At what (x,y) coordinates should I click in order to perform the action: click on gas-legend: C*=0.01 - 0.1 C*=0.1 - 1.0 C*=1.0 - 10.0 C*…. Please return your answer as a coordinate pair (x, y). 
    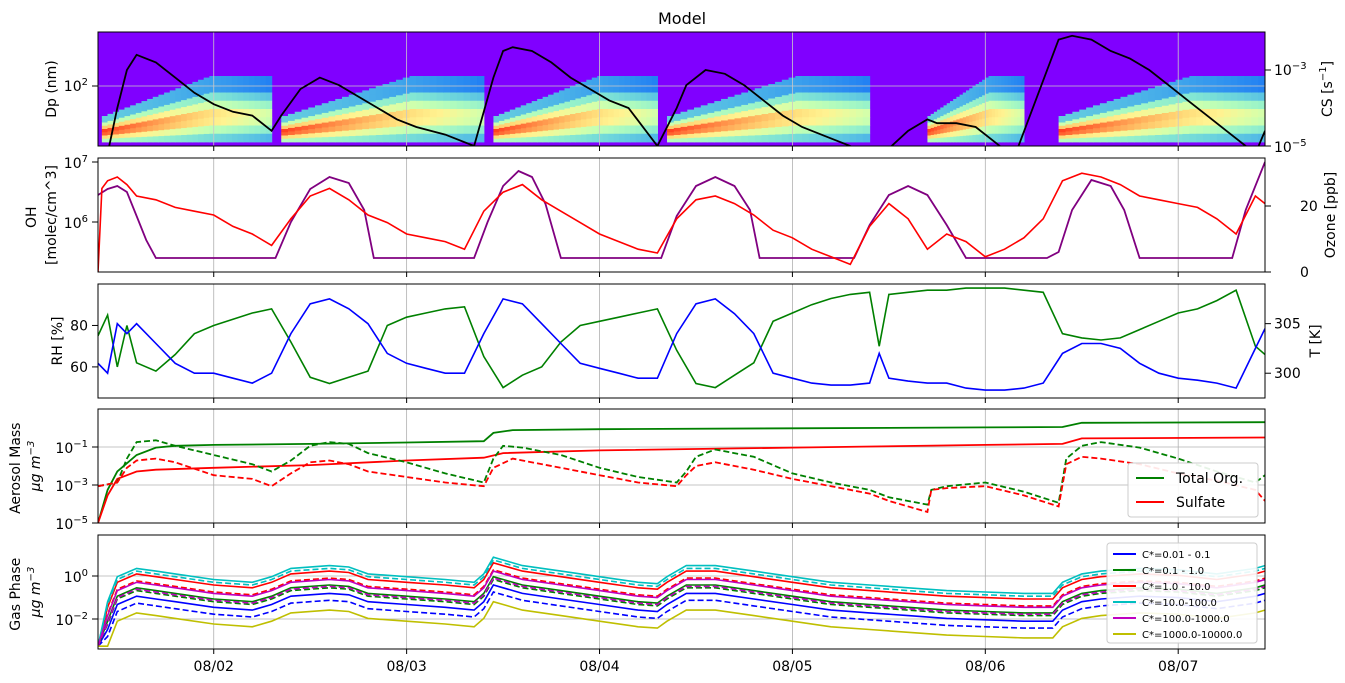
    Looking at the image, I should click on (1182, 593).